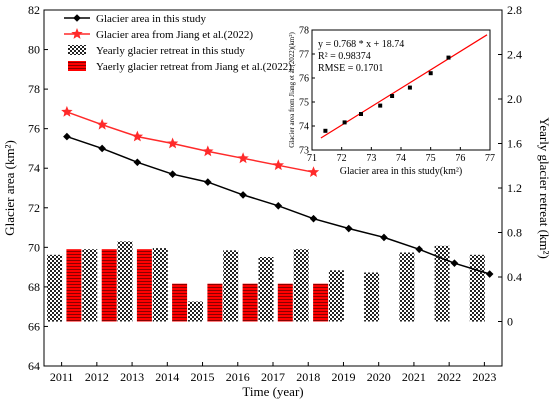  What do you see at coordinates (308, 377) in the screenshot?
I see `x-axis-tick-label: 2018` at bounding box center [308, 377].